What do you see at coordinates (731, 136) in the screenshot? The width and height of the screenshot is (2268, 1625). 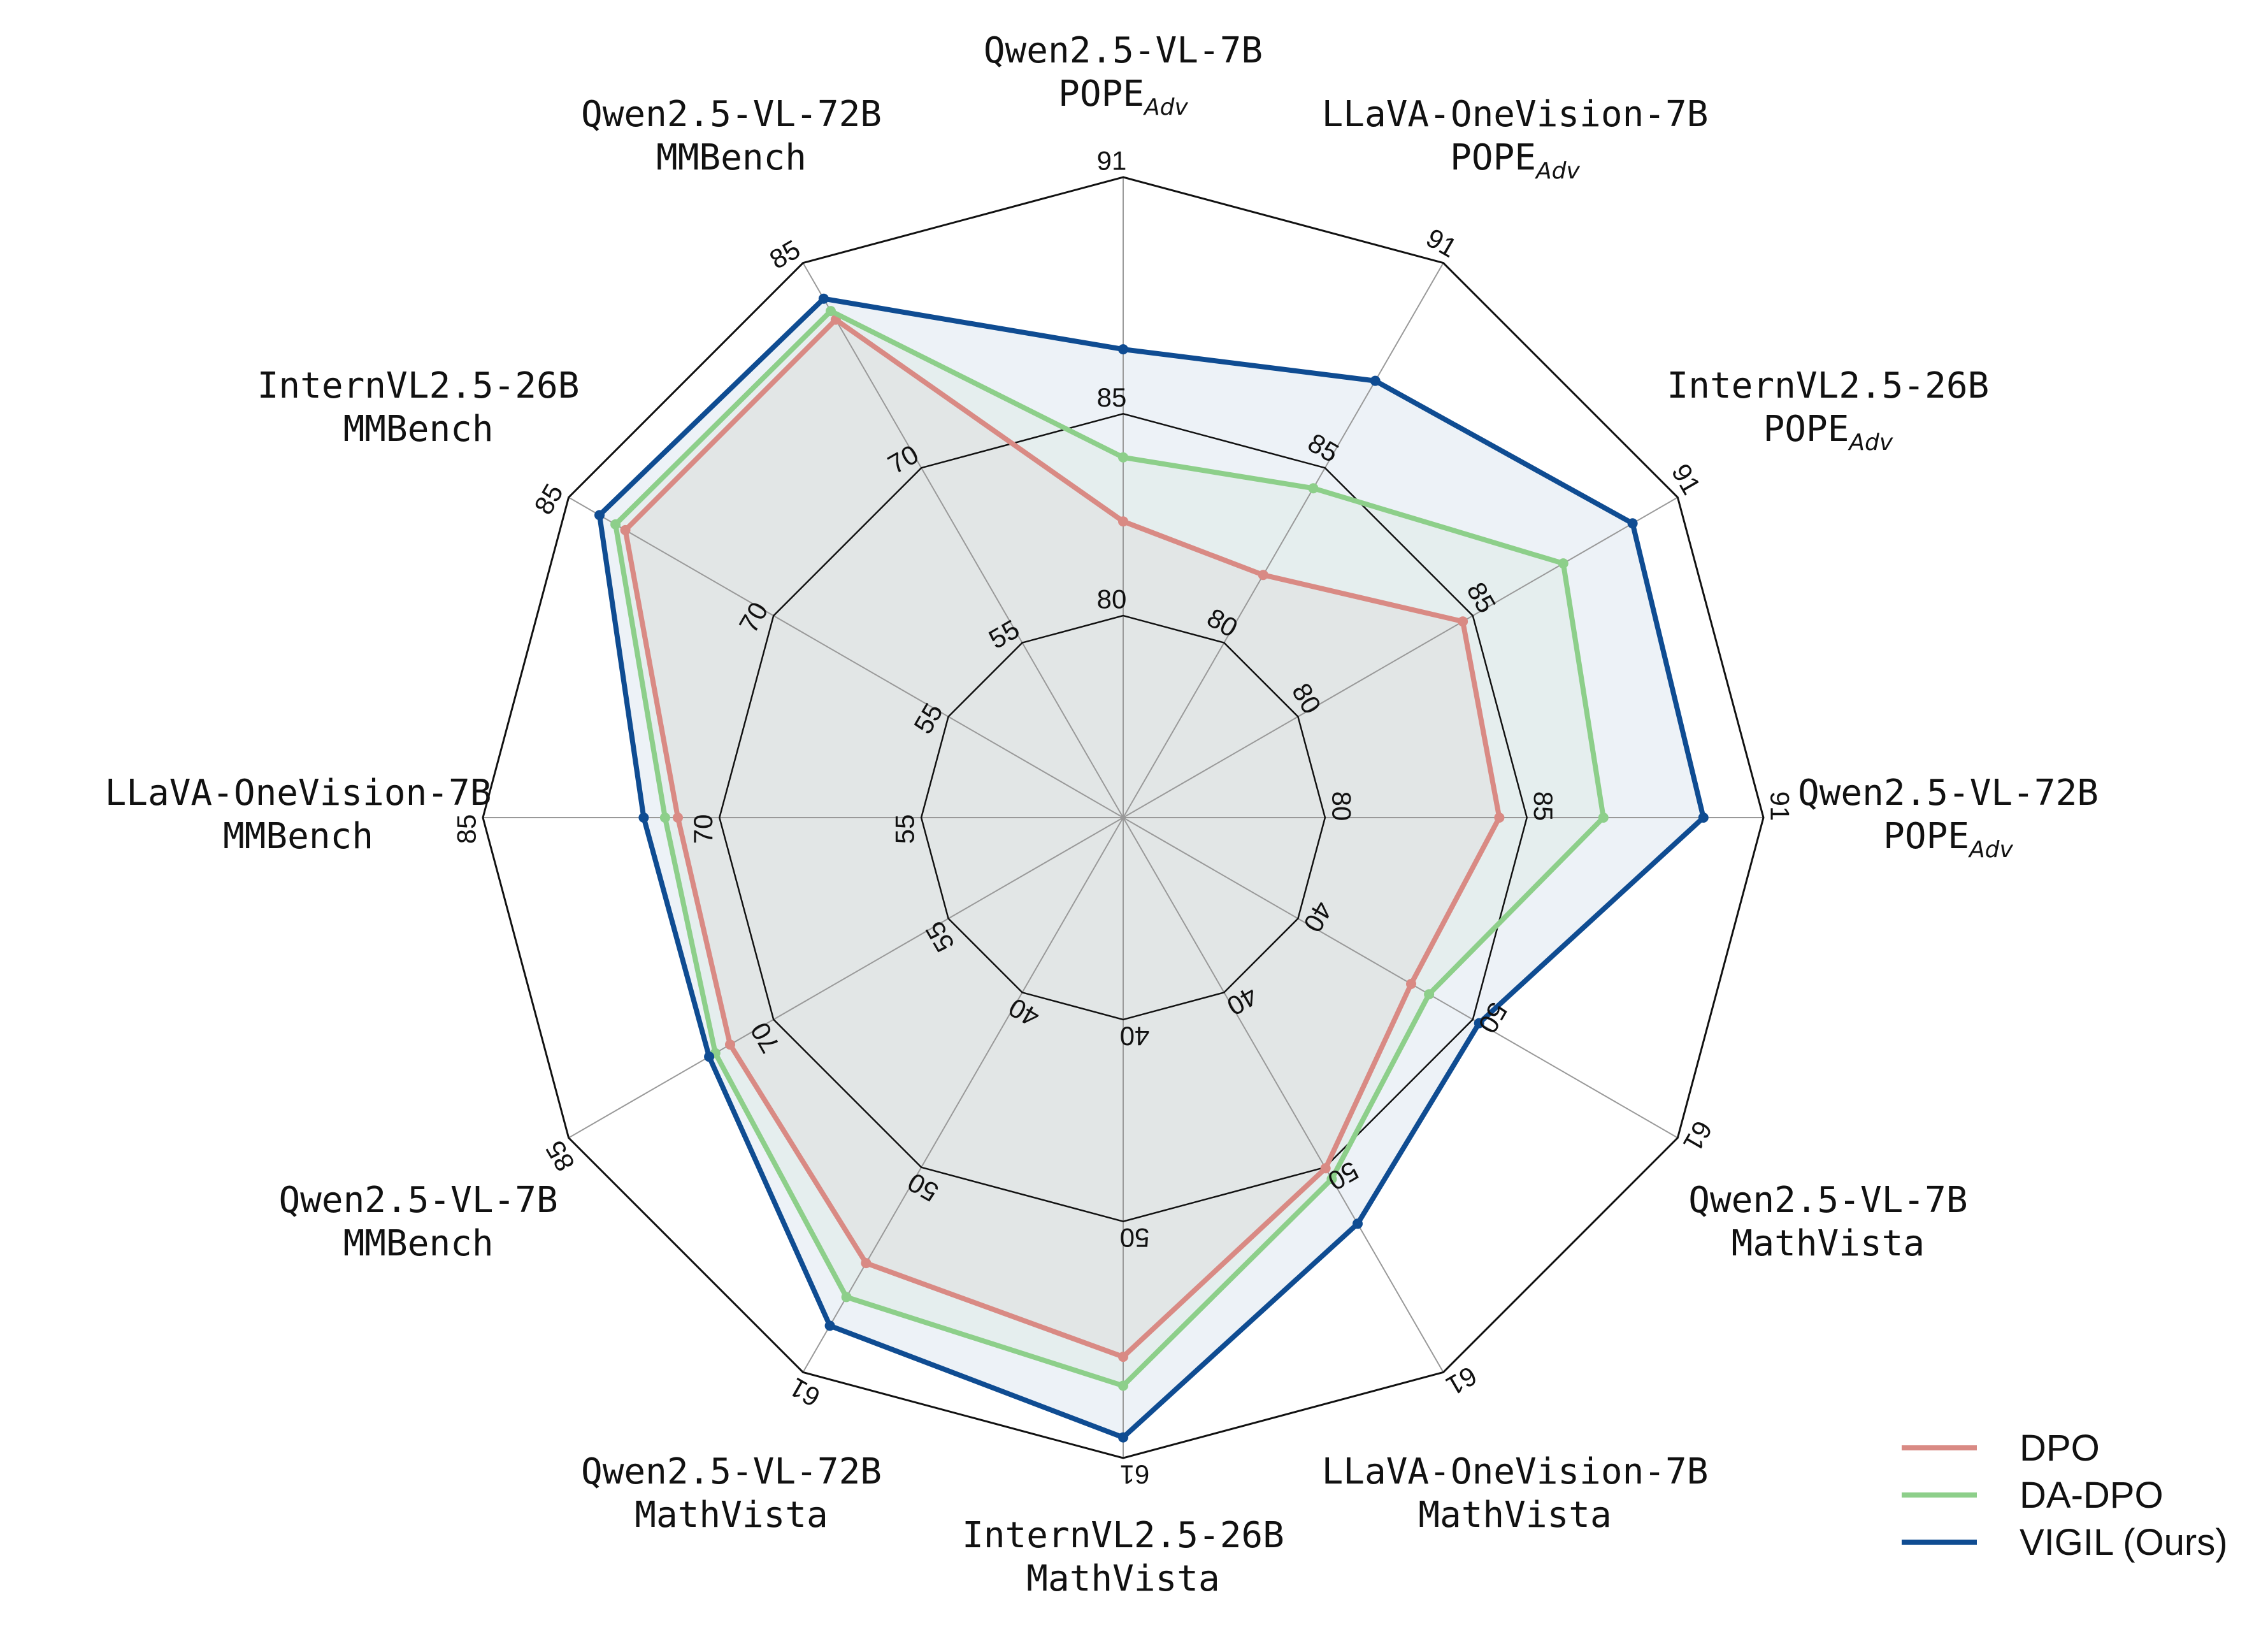 I see `axis-label: Qwen2.5-VL-72B MMBench` at bounding box center [731, 136].